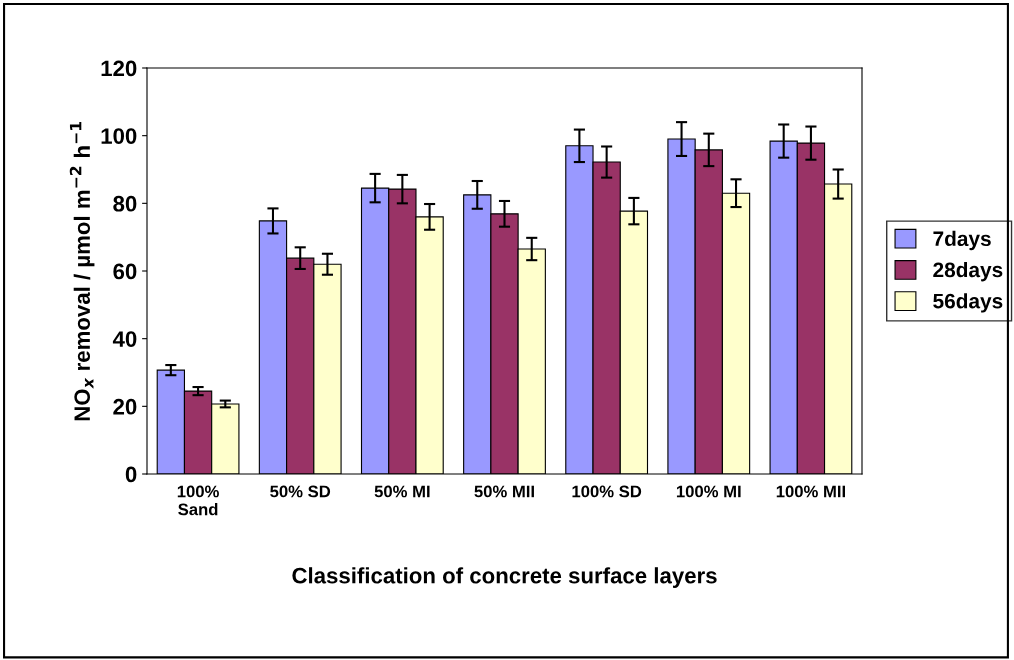 The width and height of the screenshot is (1014, 660). What do you see at coordinates (811, 491) in the screenshot?
I see `x-tick-label: 100% MII` at bounding box center [811, 491].